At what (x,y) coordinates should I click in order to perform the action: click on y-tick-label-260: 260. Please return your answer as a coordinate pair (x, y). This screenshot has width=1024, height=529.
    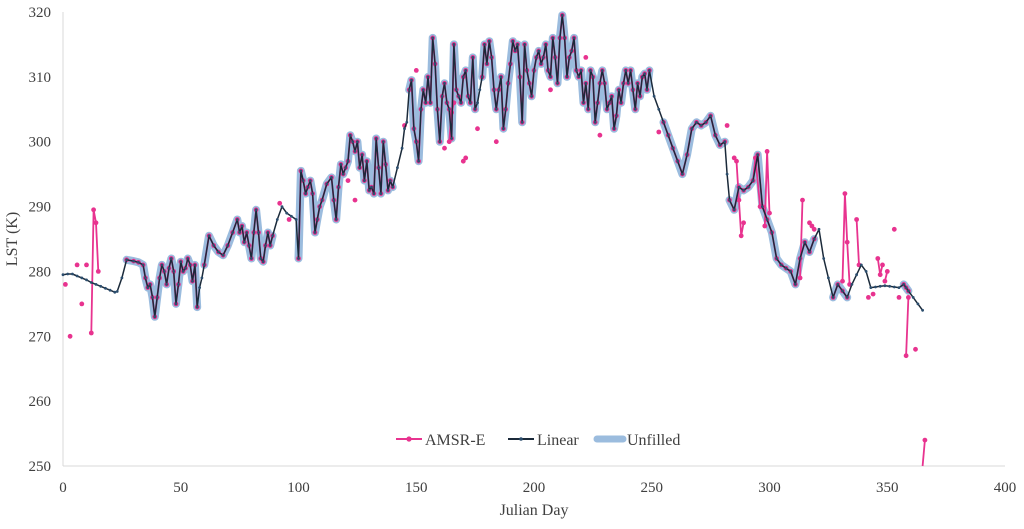
    Looking at the image, I should click on (40, 402).